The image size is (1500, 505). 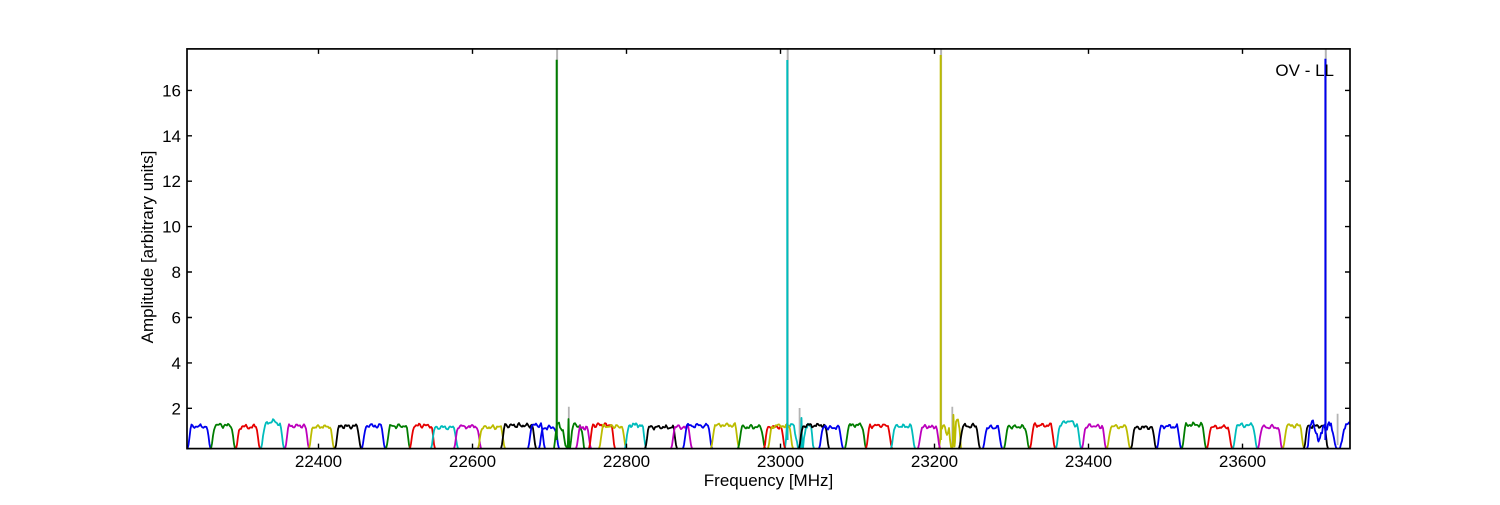 What do you see at coordinates (768, 480) in the screenshot?
I see `svg-text: Frequency [MHz]` at bounding box center [768, 480].